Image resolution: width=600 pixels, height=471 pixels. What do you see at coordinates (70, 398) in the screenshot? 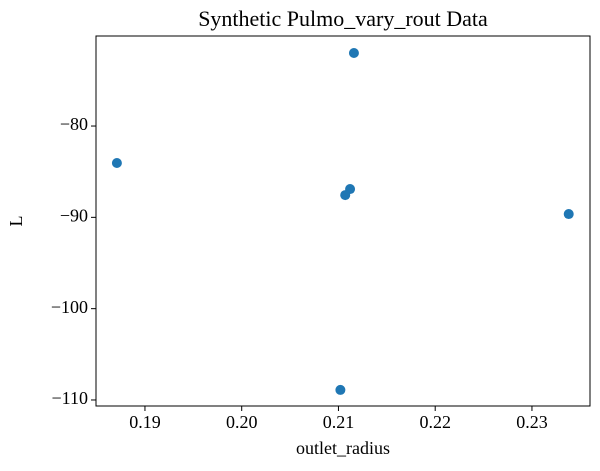
I see `y-tick-label: −110` at bounding box center [70, 398].